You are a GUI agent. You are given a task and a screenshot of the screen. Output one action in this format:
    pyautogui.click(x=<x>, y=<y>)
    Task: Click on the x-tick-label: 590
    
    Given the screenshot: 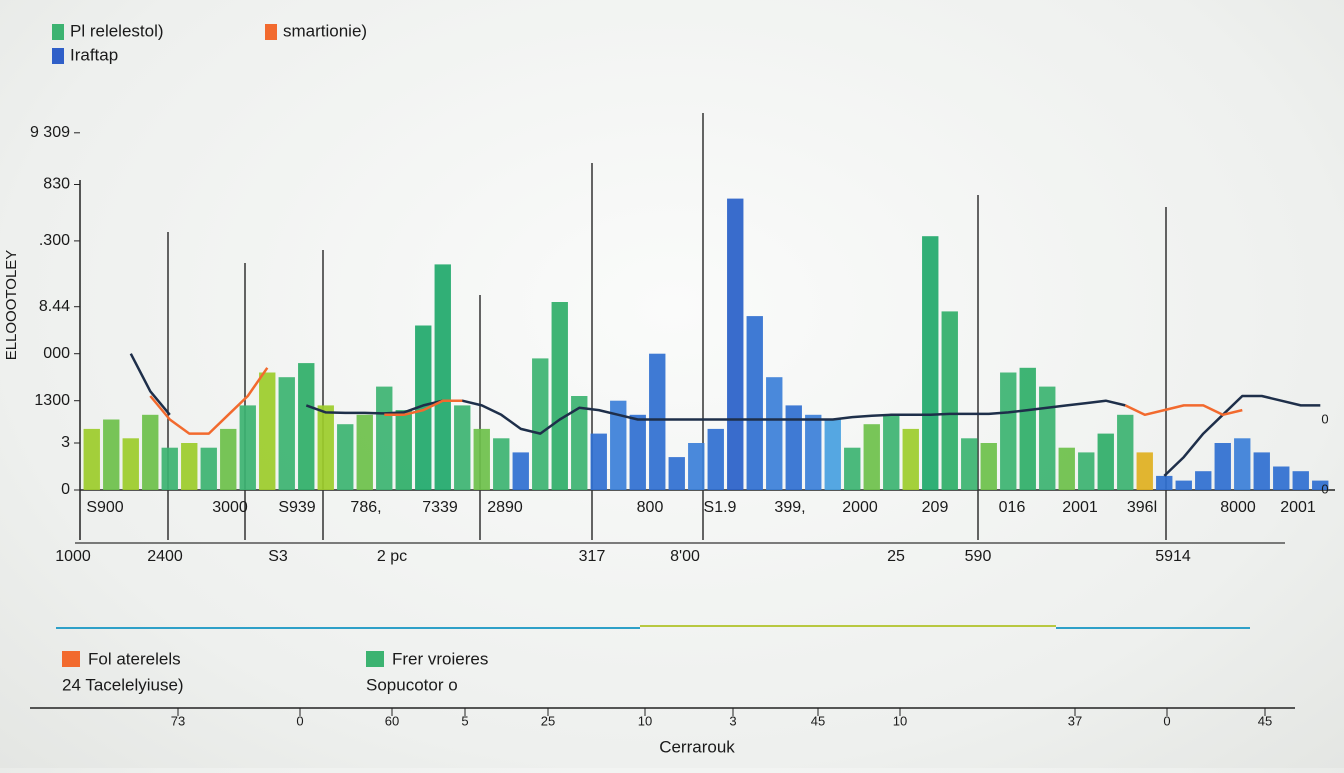 What is the action you would take?
    pyautogui.click(x=978, y=556)
    